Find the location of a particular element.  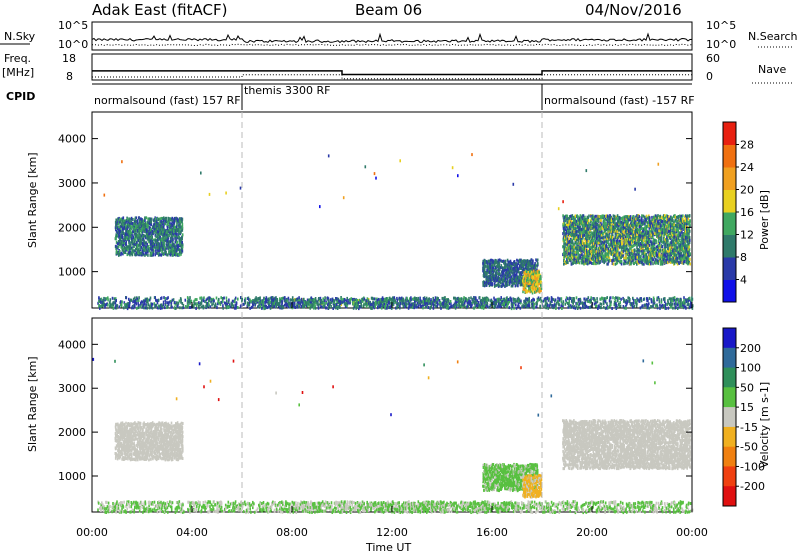

cpid-label: CPID is located at coordinates (20, 96).